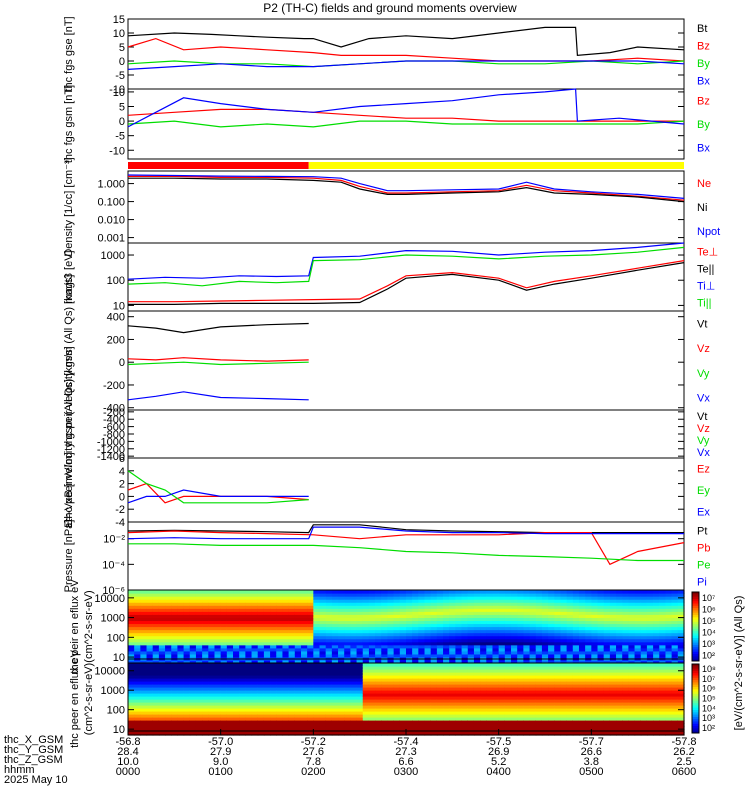  What do you see at coordinates (218, 363) in the screenshot?
I see `series-line-Vy` at bounding box center [218, 363].